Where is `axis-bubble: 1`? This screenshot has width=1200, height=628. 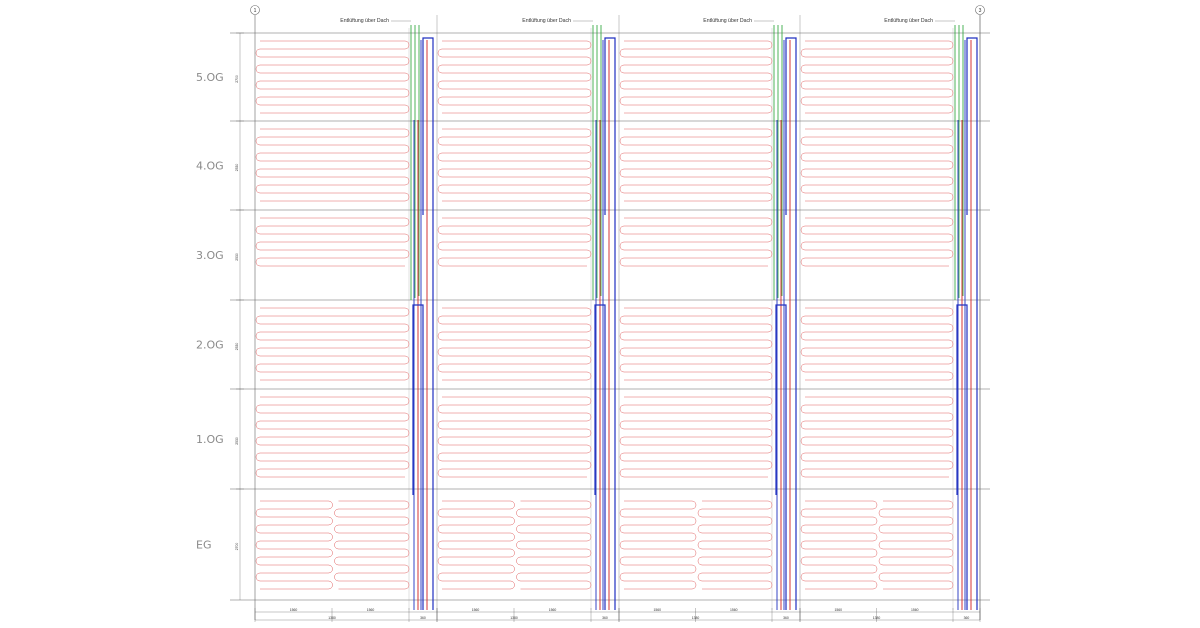 axis-bubble: 1 is located at coordinates (255, 10).